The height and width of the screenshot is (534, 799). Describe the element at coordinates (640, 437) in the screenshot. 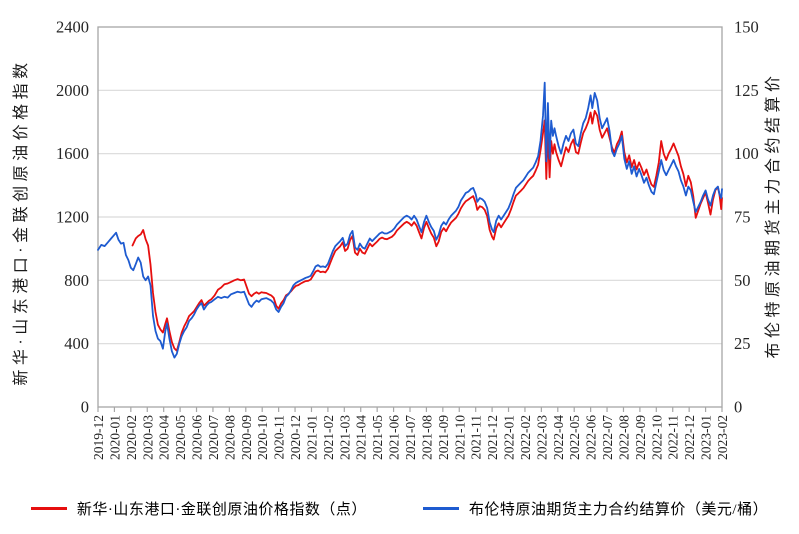

I see `x-tick-label: 2022-09` at that location.